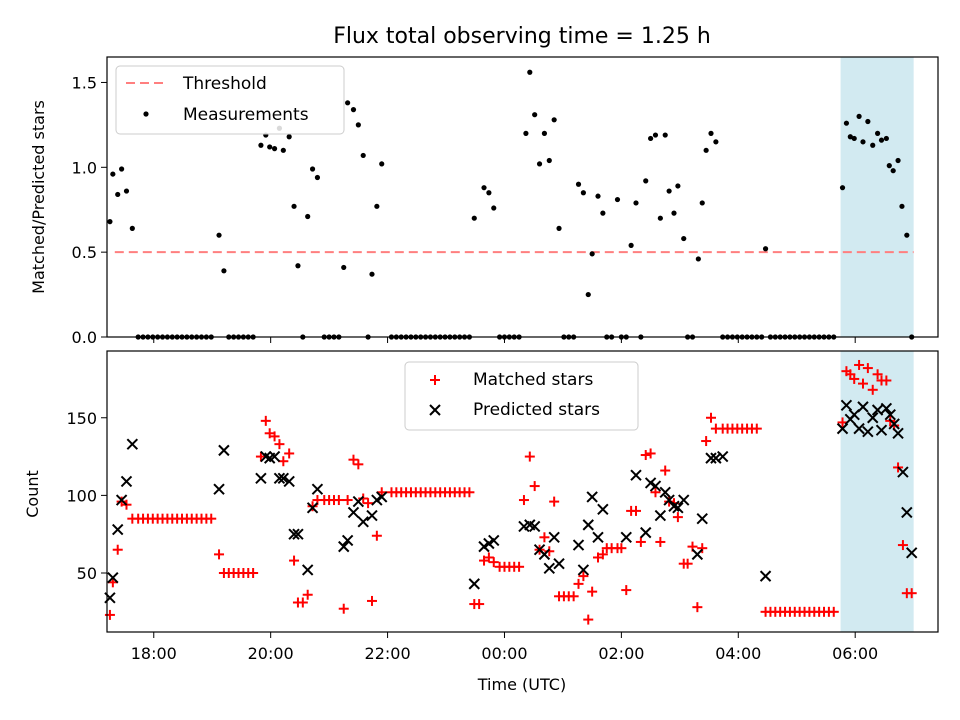  What do you see at coordinates (81, 418) in the screenshot?
I see `bottom-y-tick-label: 150` at bounding box center [81, 418].